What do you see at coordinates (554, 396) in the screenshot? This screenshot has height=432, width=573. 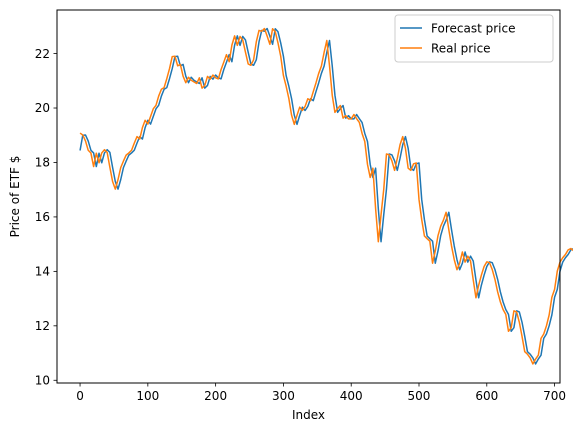 I see `x-tick-label: 700` at bounding box center [554, 396].